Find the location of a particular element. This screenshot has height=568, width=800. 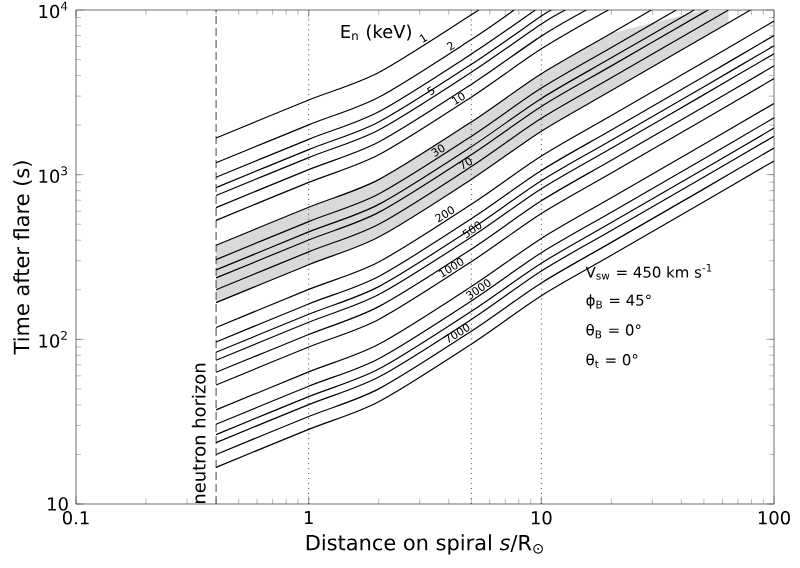

ref-line-label: neutron horizon is located at coordinates (198, 433).